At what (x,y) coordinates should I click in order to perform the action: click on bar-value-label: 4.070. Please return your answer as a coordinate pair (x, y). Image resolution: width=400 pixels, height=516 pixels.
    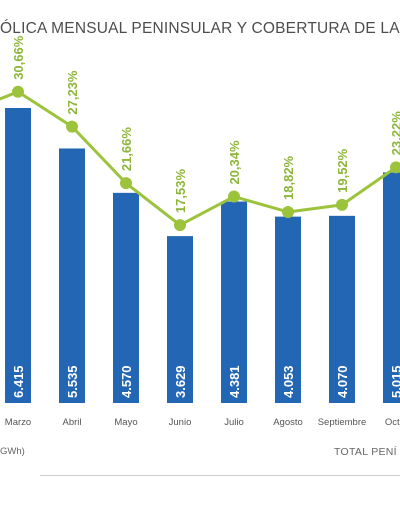
    Looking at the image, I should click on (342, 381).